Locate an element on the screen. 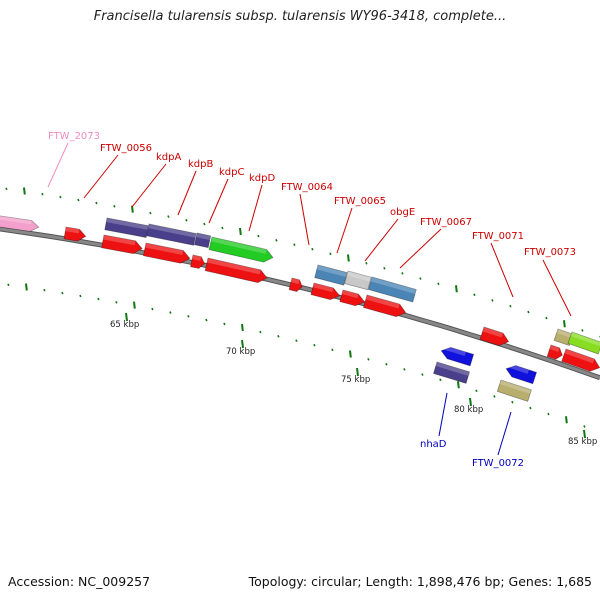 This screenshot has width=600, height=600. gene-red-a is located at coordinates (122, 244).